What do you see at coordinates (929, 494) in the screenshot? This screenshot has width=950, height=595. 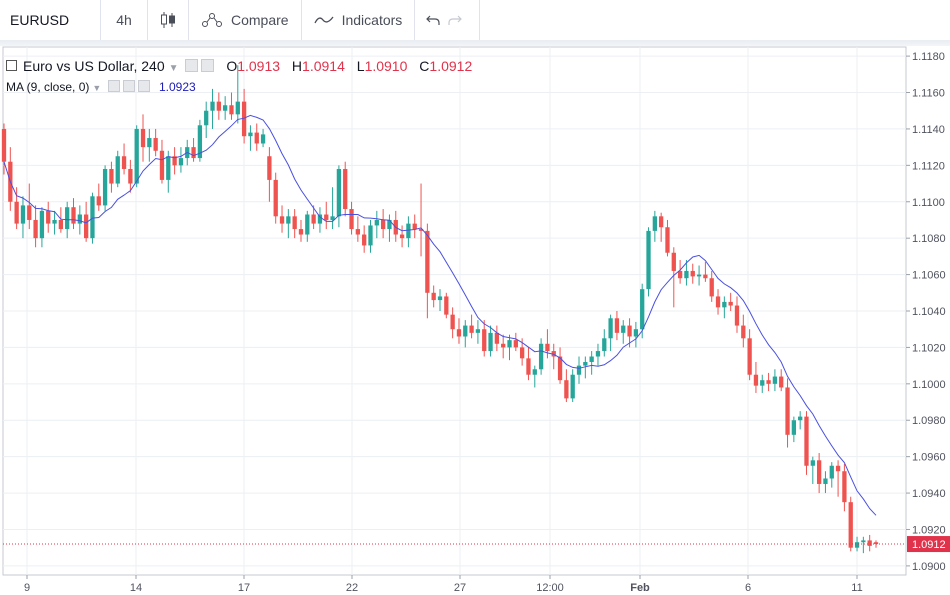 I see `y-tick-label: 1.0940` at bounding box center [929, 494].